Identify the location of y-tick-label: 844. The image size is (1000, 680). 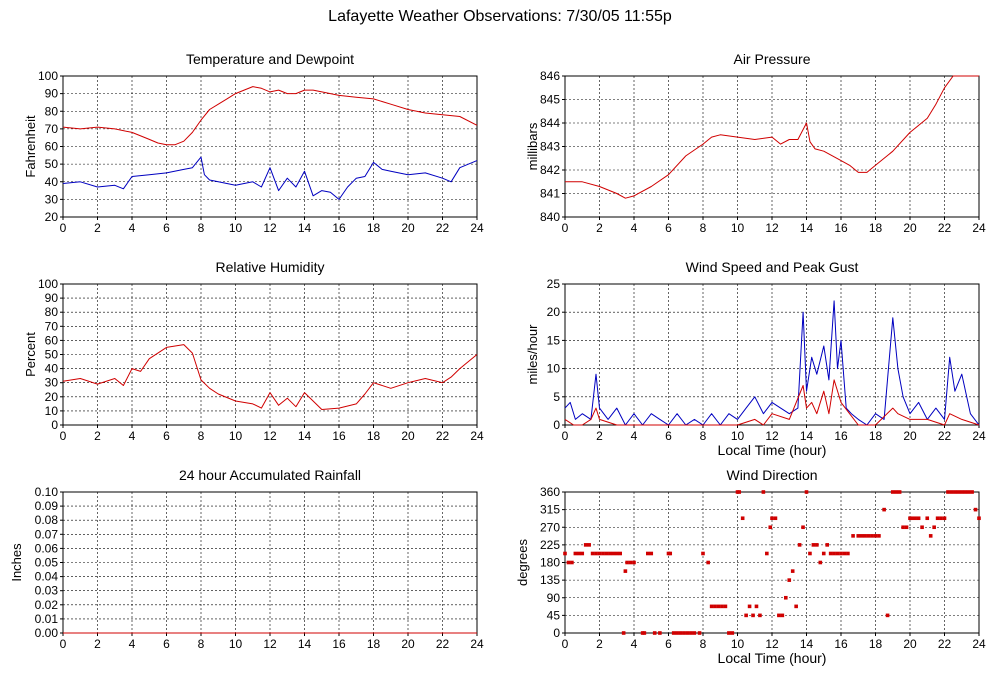
(550, 123).